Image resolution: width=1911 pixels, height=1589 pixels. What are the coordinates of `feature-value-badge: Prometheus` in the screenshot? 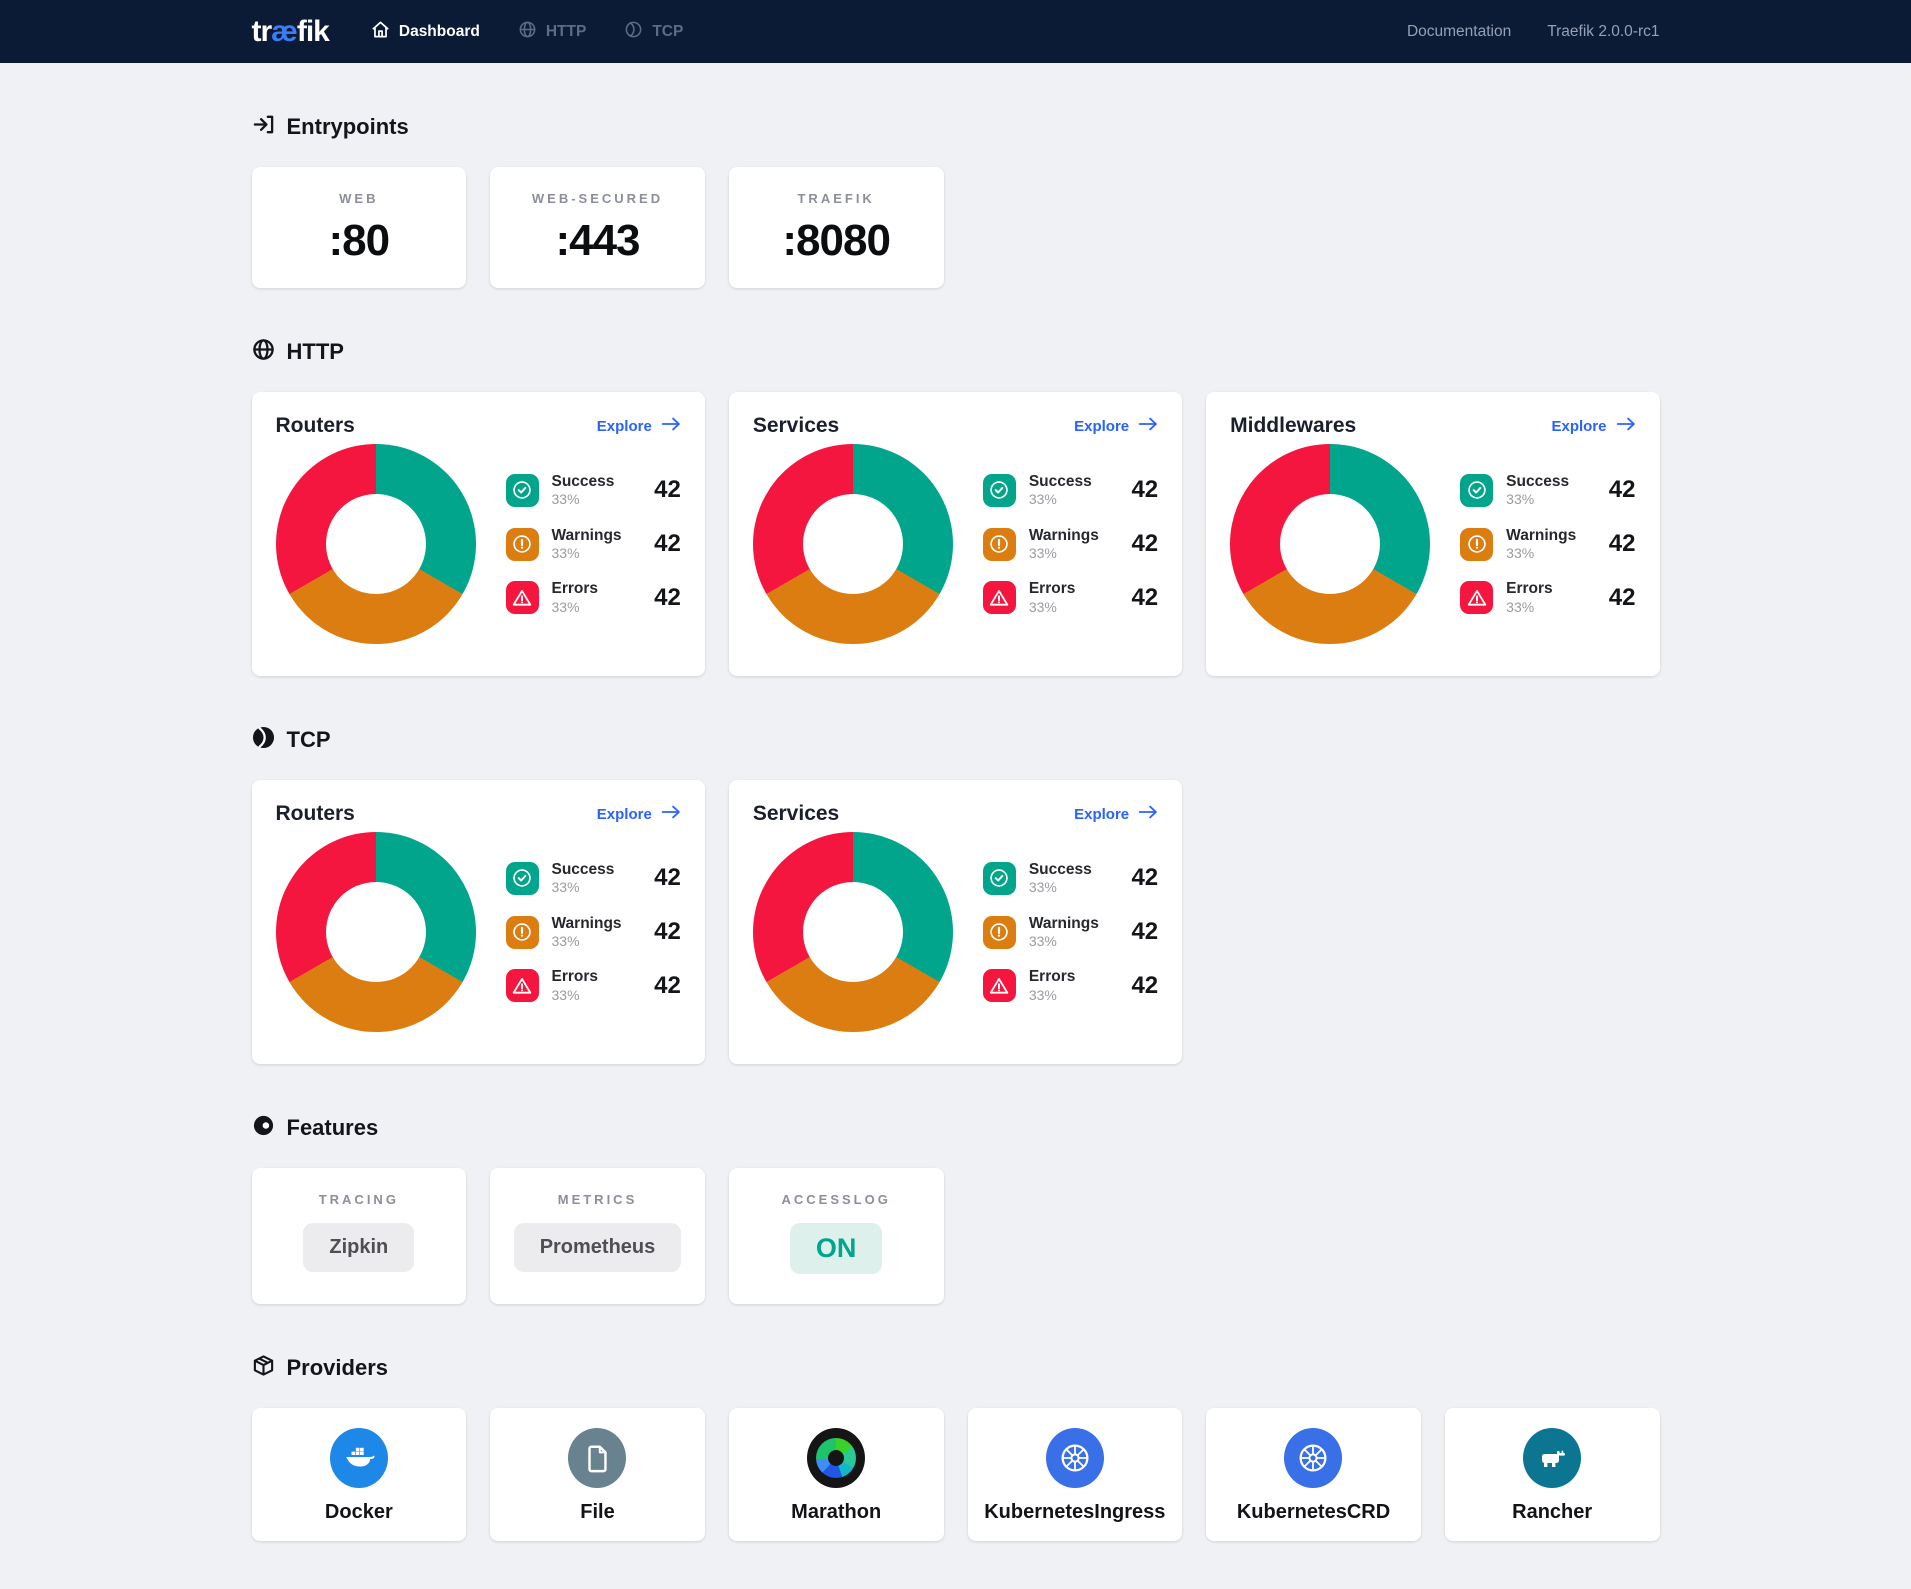 It's located at (597, 1247).